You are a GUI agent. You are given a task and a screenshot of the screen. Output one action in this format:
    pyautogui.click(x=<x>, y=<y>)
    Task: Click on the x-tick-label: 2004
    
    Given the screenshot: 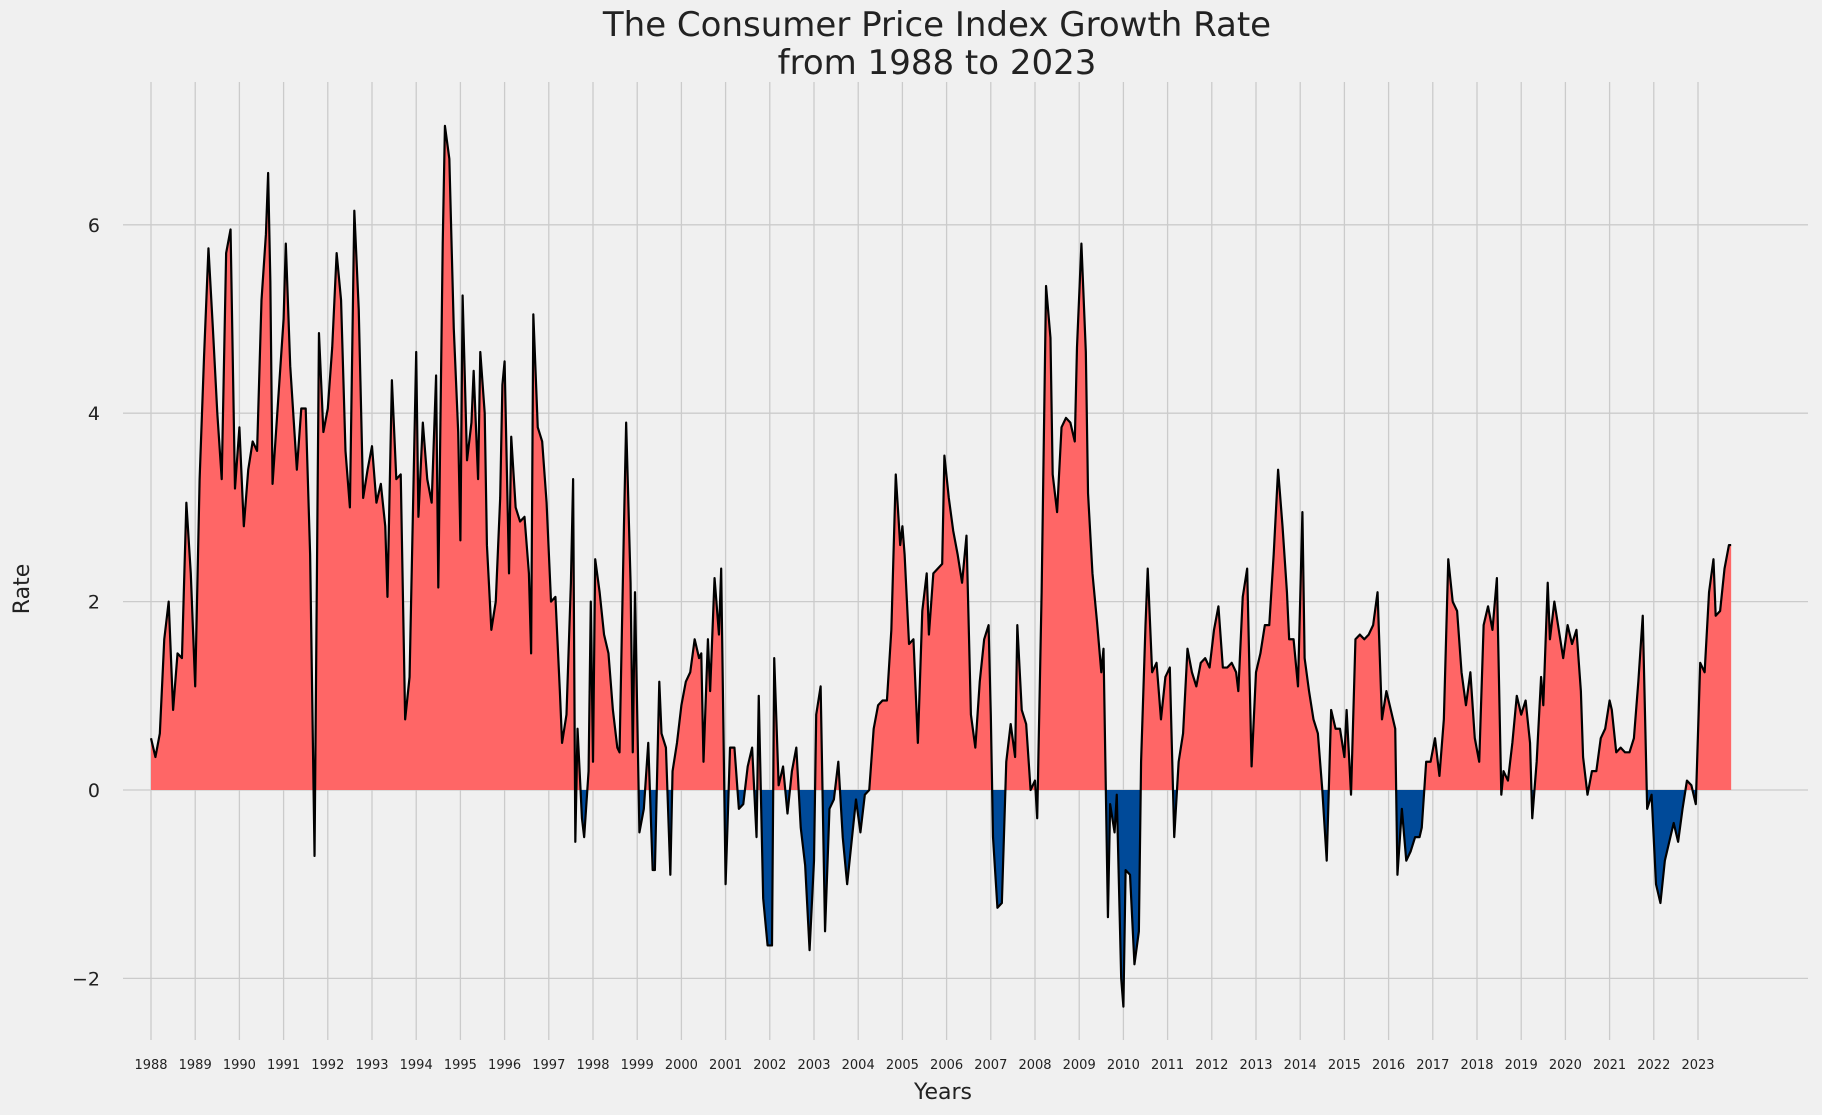 What is the action you would take?
    pyautogui.click(x=858, y=1065)
    